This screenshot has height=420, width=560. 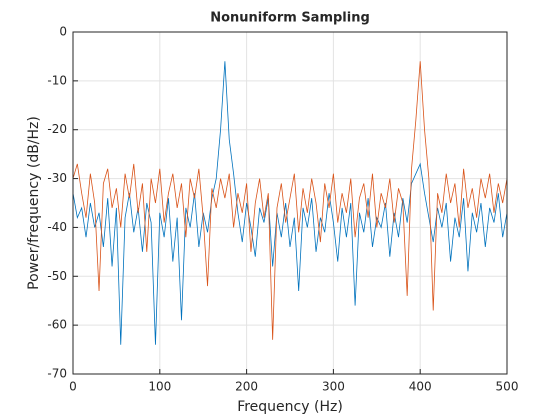 What do you see at coordinates (420, 387) in the screenshot?
I see `x-tick-label: 400` at bounding box center [420, 387].